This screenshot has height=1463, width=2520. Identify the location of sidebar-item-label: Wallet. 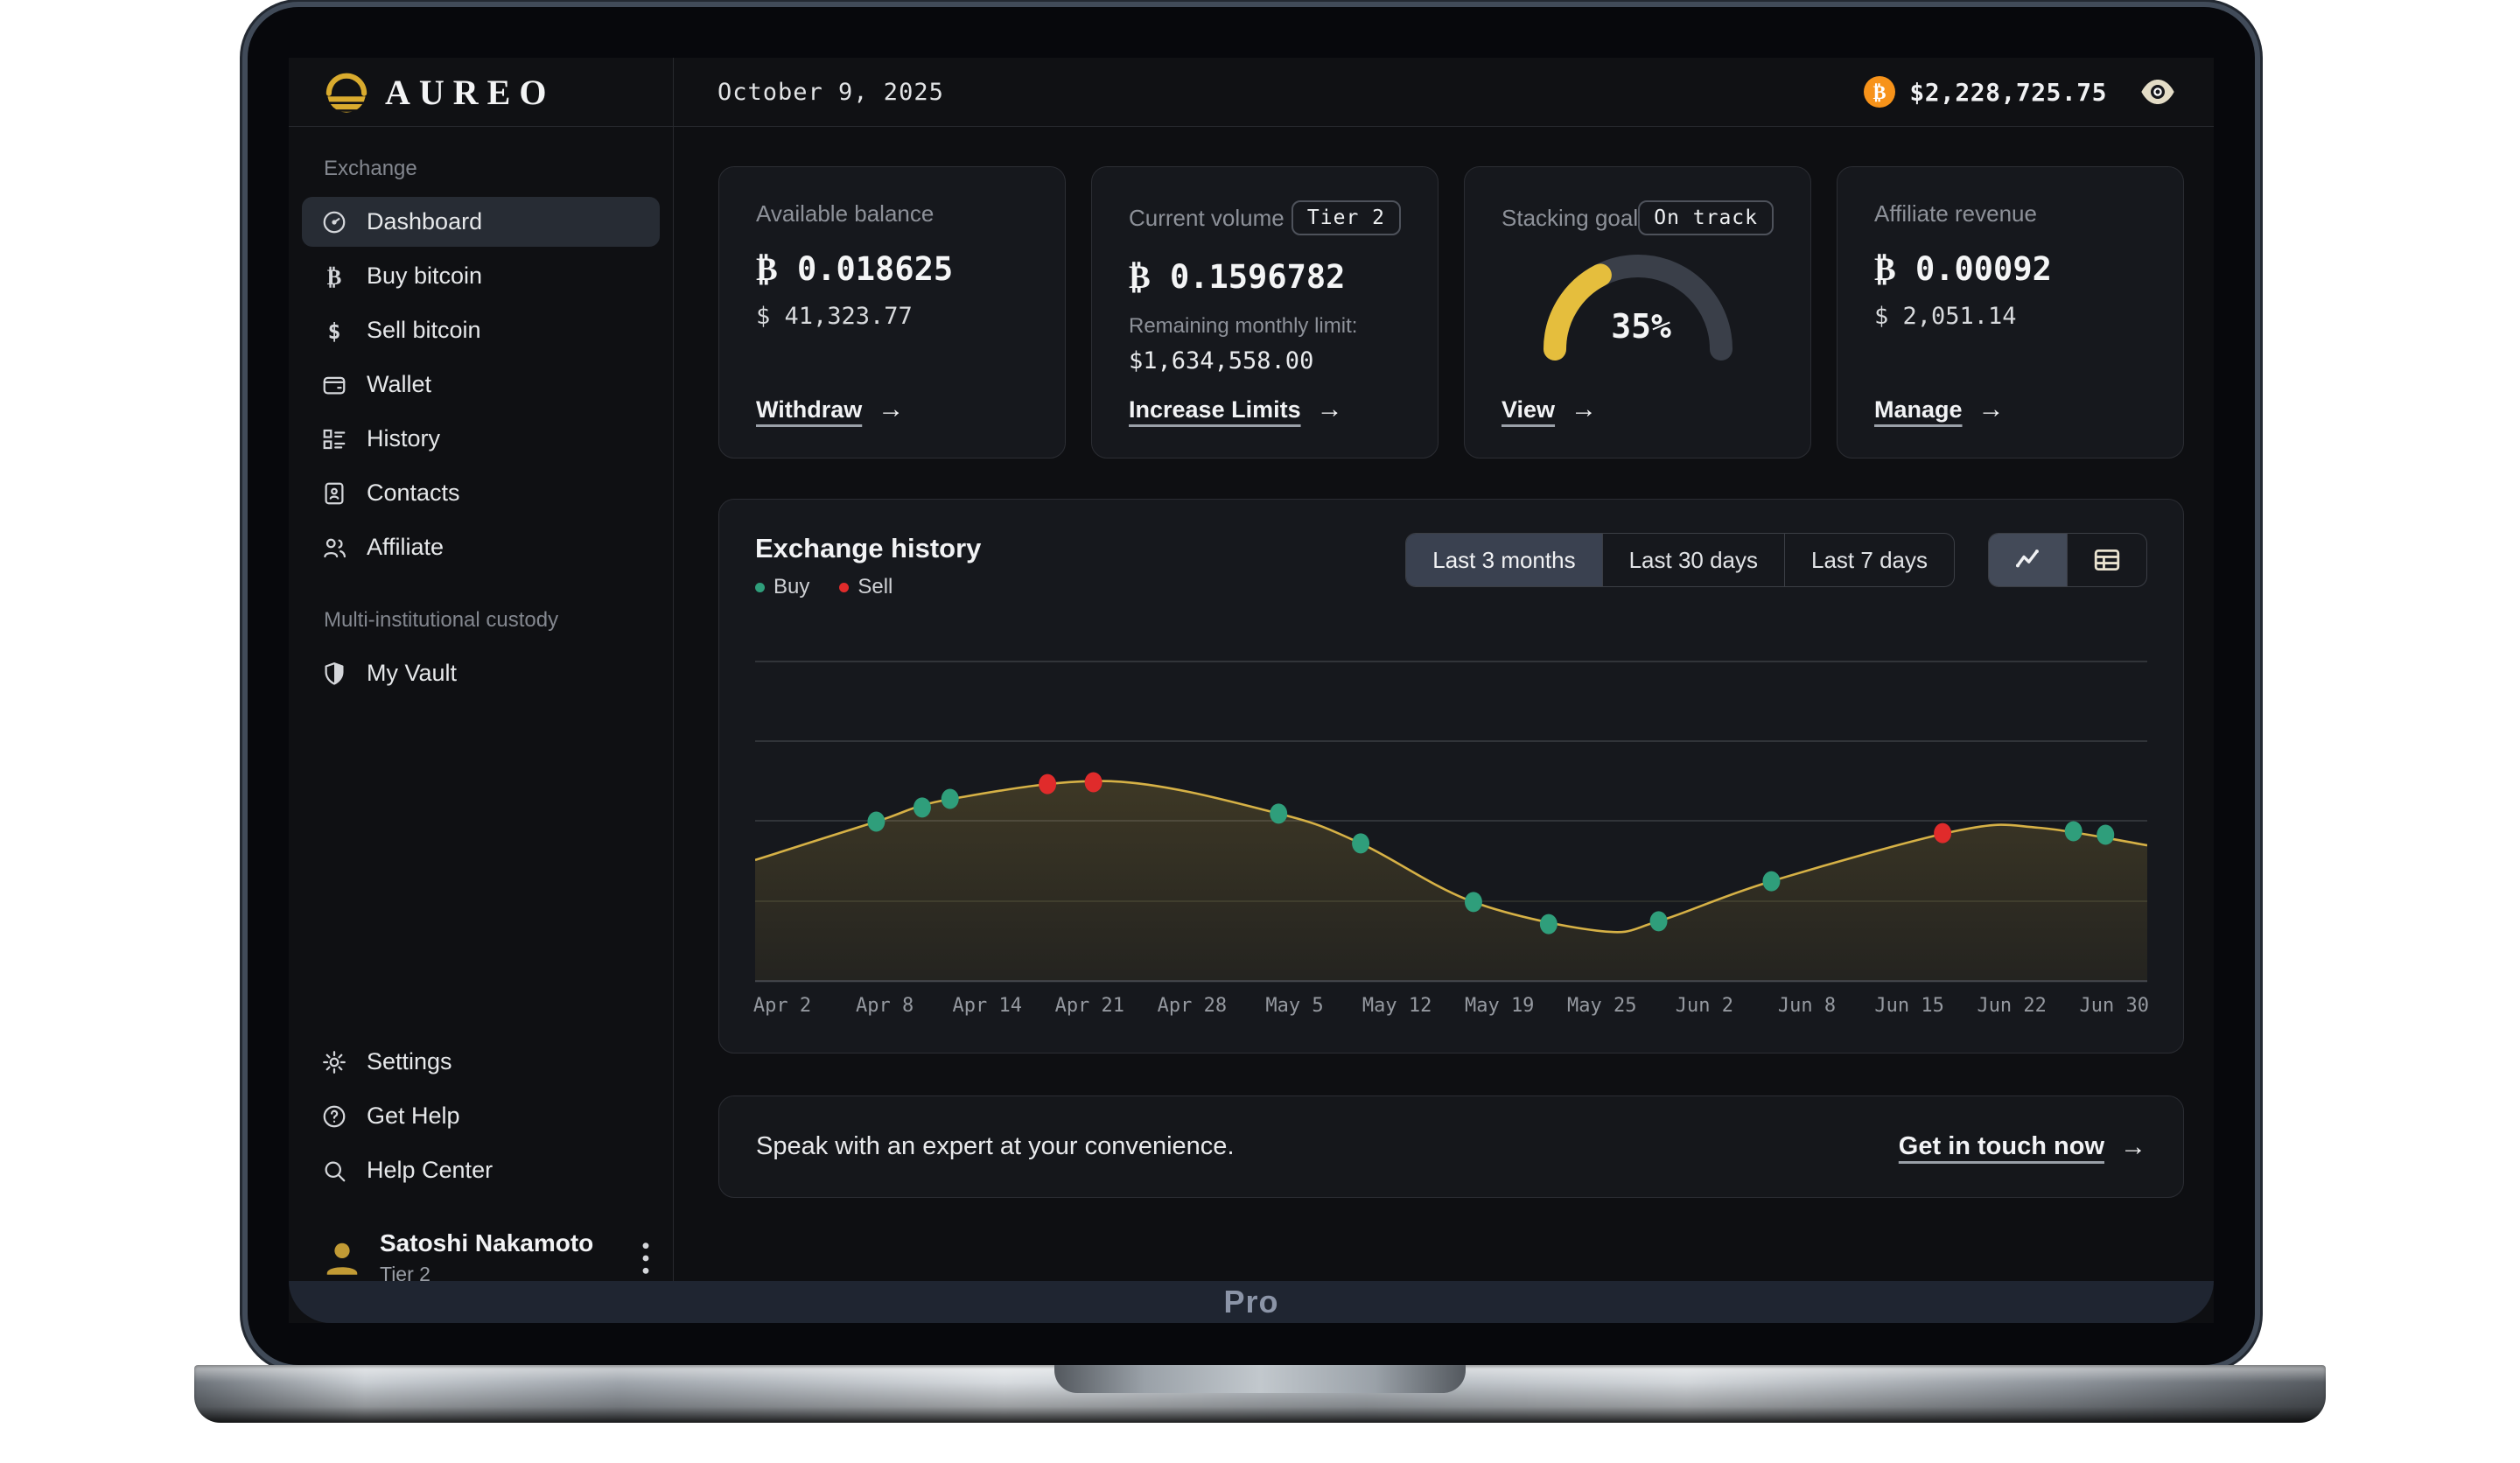
(399, 384).